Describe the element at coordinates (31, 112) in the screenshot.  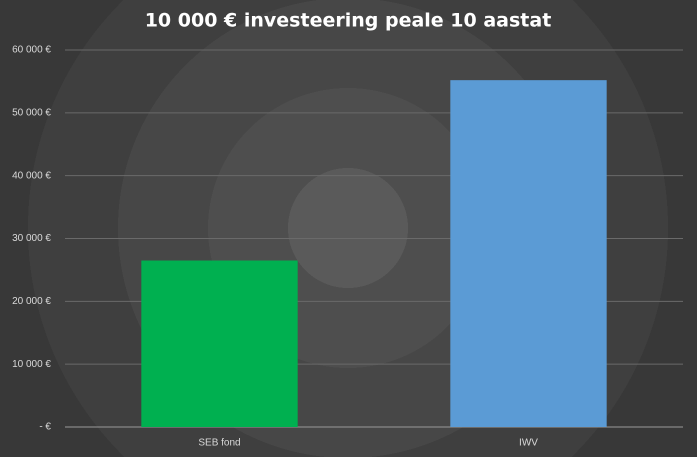
I see `y-tick-label: 50 000 €` at that location.